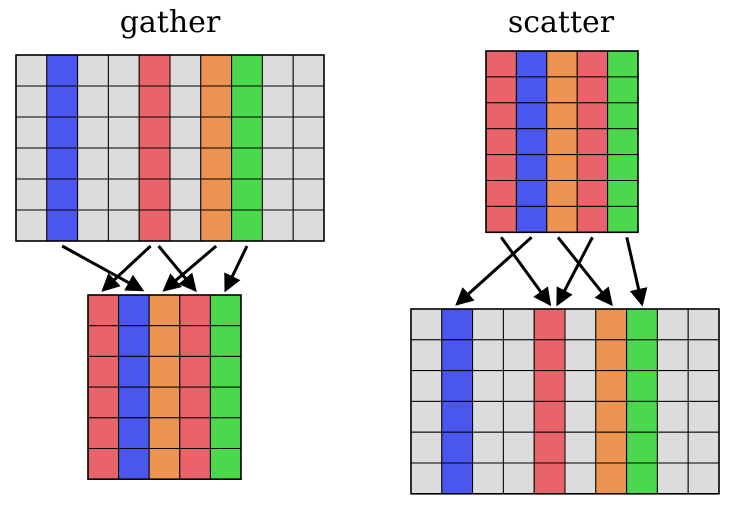  What do you see at coordinates (561, 22) in the screenshot?
I see `scatter-title: scatter` at bounding box center [561, 22].